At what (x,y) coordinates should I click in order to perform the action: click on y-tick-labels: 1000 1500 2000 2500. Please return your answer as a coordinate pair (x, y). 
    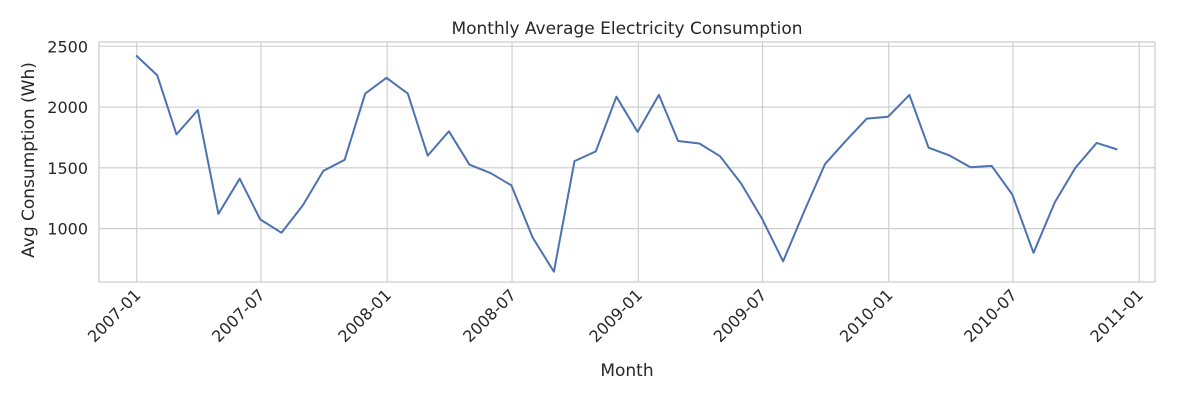
    Looking at the image, I should click on (67, 137).